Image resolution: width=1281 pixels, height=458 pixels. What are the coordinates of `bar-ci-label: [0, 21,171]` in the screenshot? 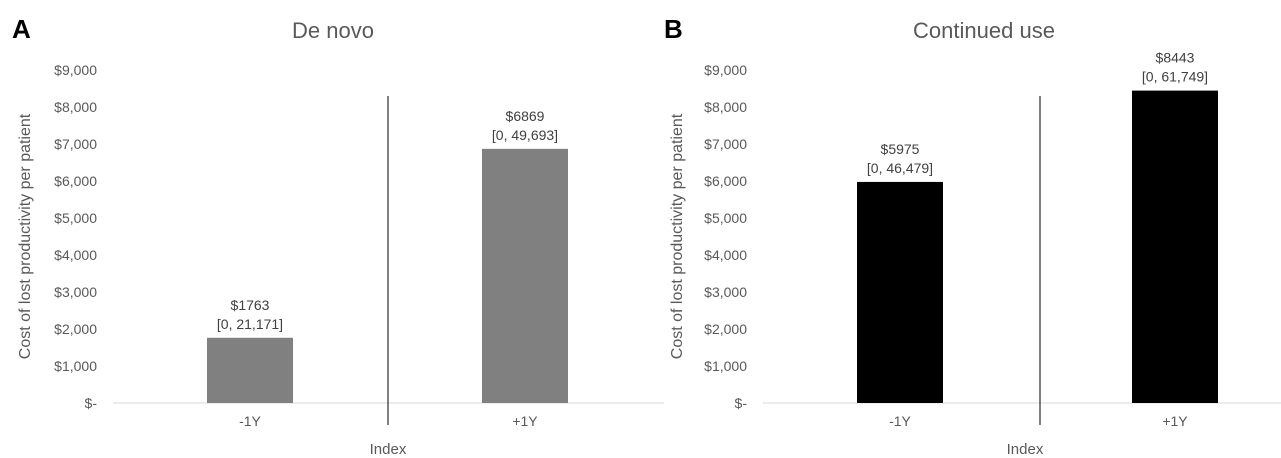 It's located at (250, 324).